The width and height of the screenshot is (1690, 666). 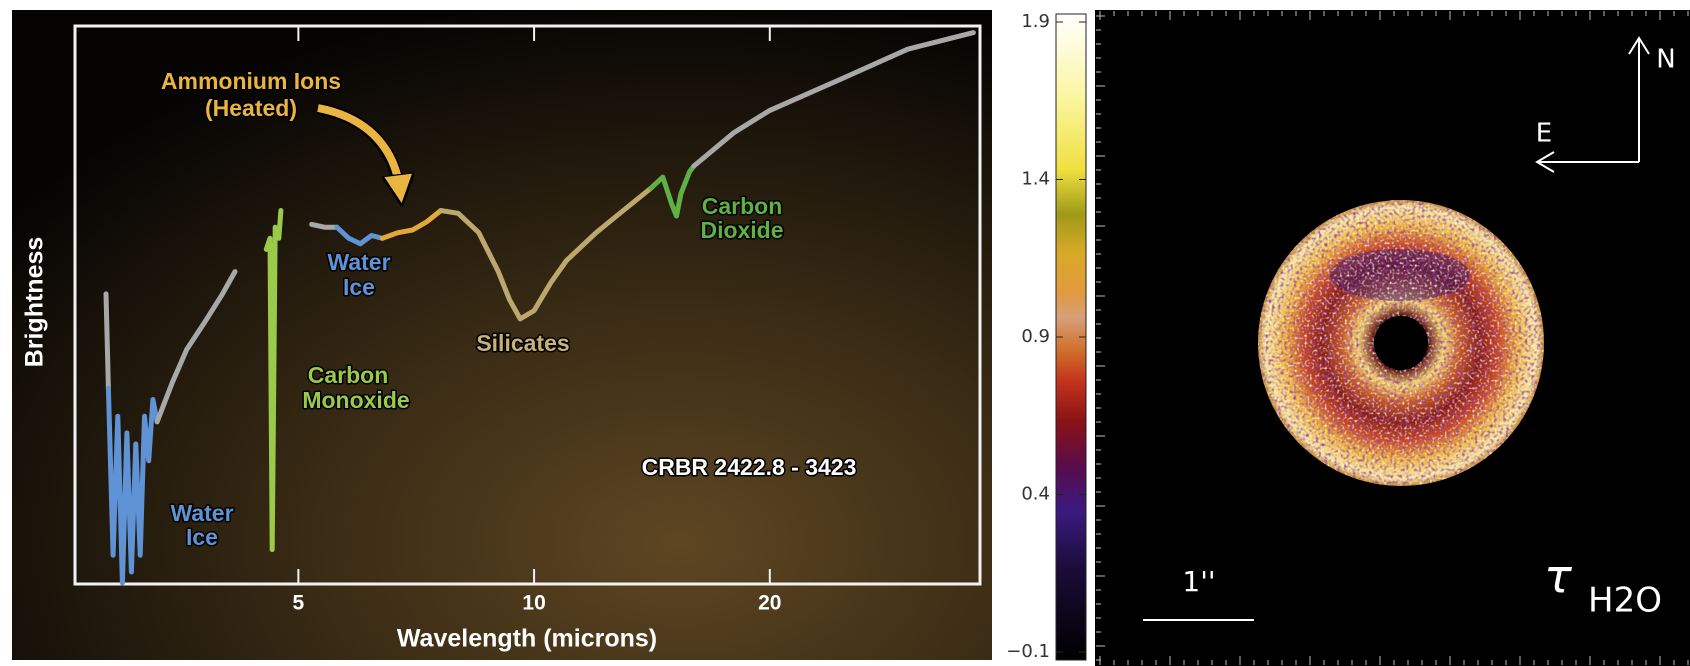 I want to click on colorbar-tick-label: 1.9, so click(x=1035, y=21).